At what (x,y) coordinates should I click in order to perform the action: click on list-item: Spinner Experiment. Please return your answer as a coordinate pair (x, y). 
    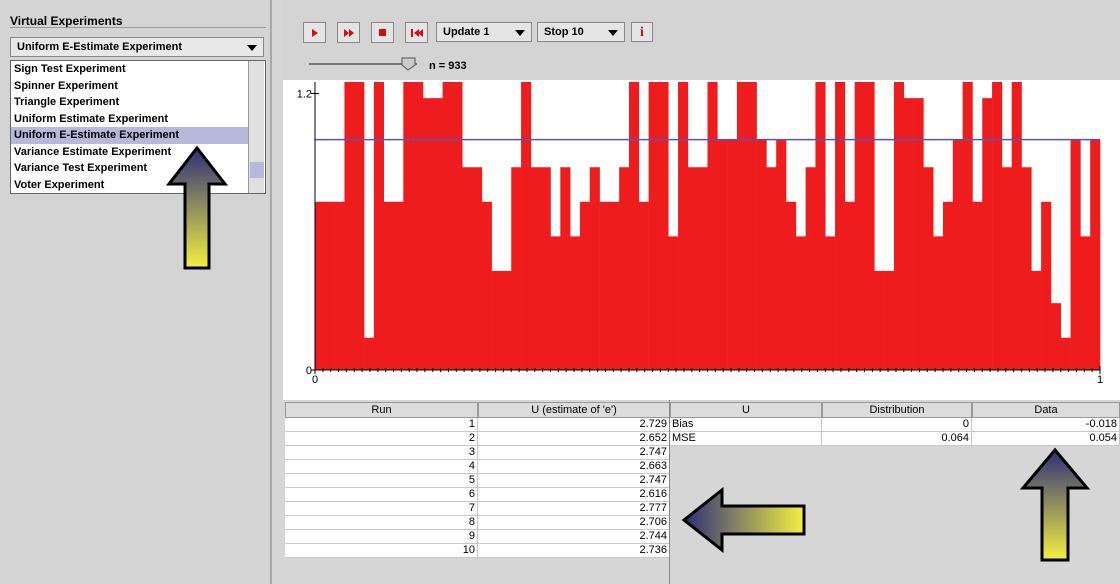
    Looking at the image, I should click on (66, 85).